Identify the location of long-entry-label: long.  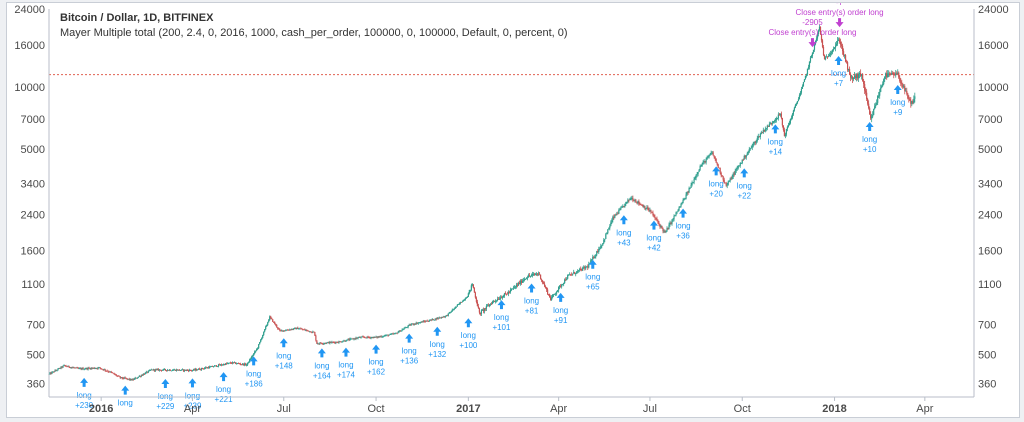
(531, 301).